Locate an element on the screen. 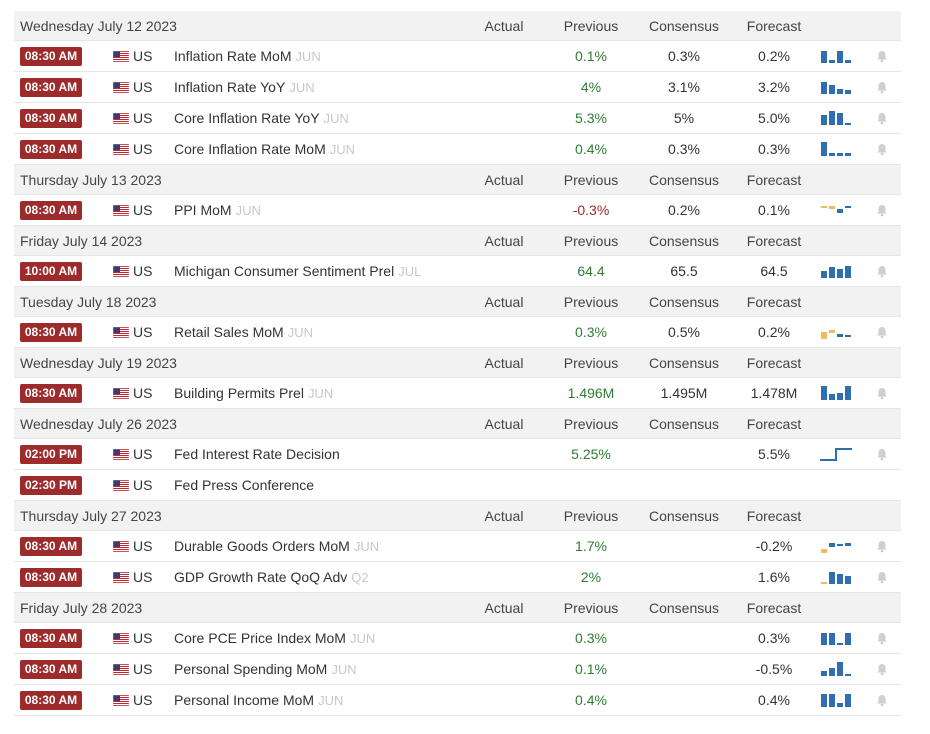 The image size is (930, 734). col-header-consensus: Consensus is located at coordinates (684, 240).